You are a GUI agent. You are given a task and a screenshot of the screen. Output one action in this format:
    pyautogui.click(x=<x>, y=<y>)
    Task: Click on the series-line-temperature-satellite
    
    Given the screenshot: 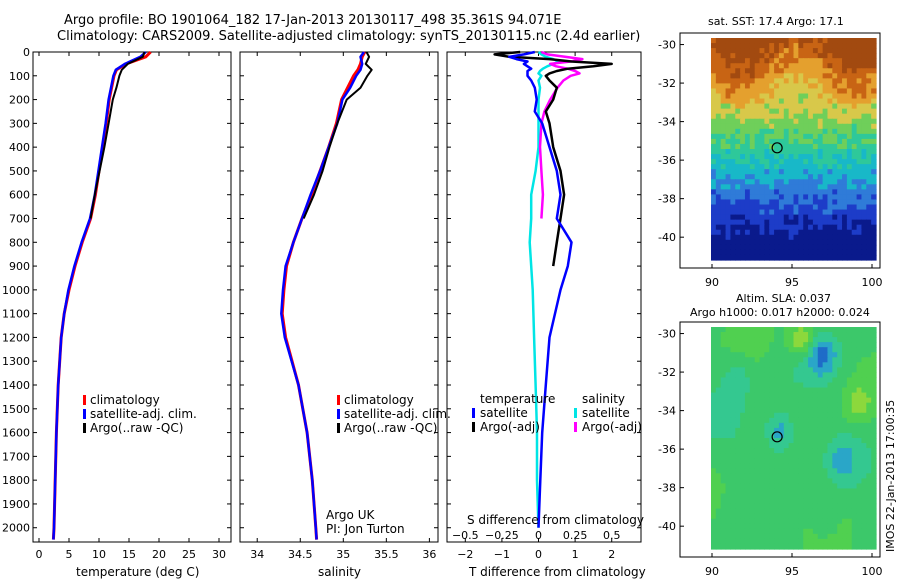 What is the action you would take?
    pyautogui.click(x=540, y=289)
    